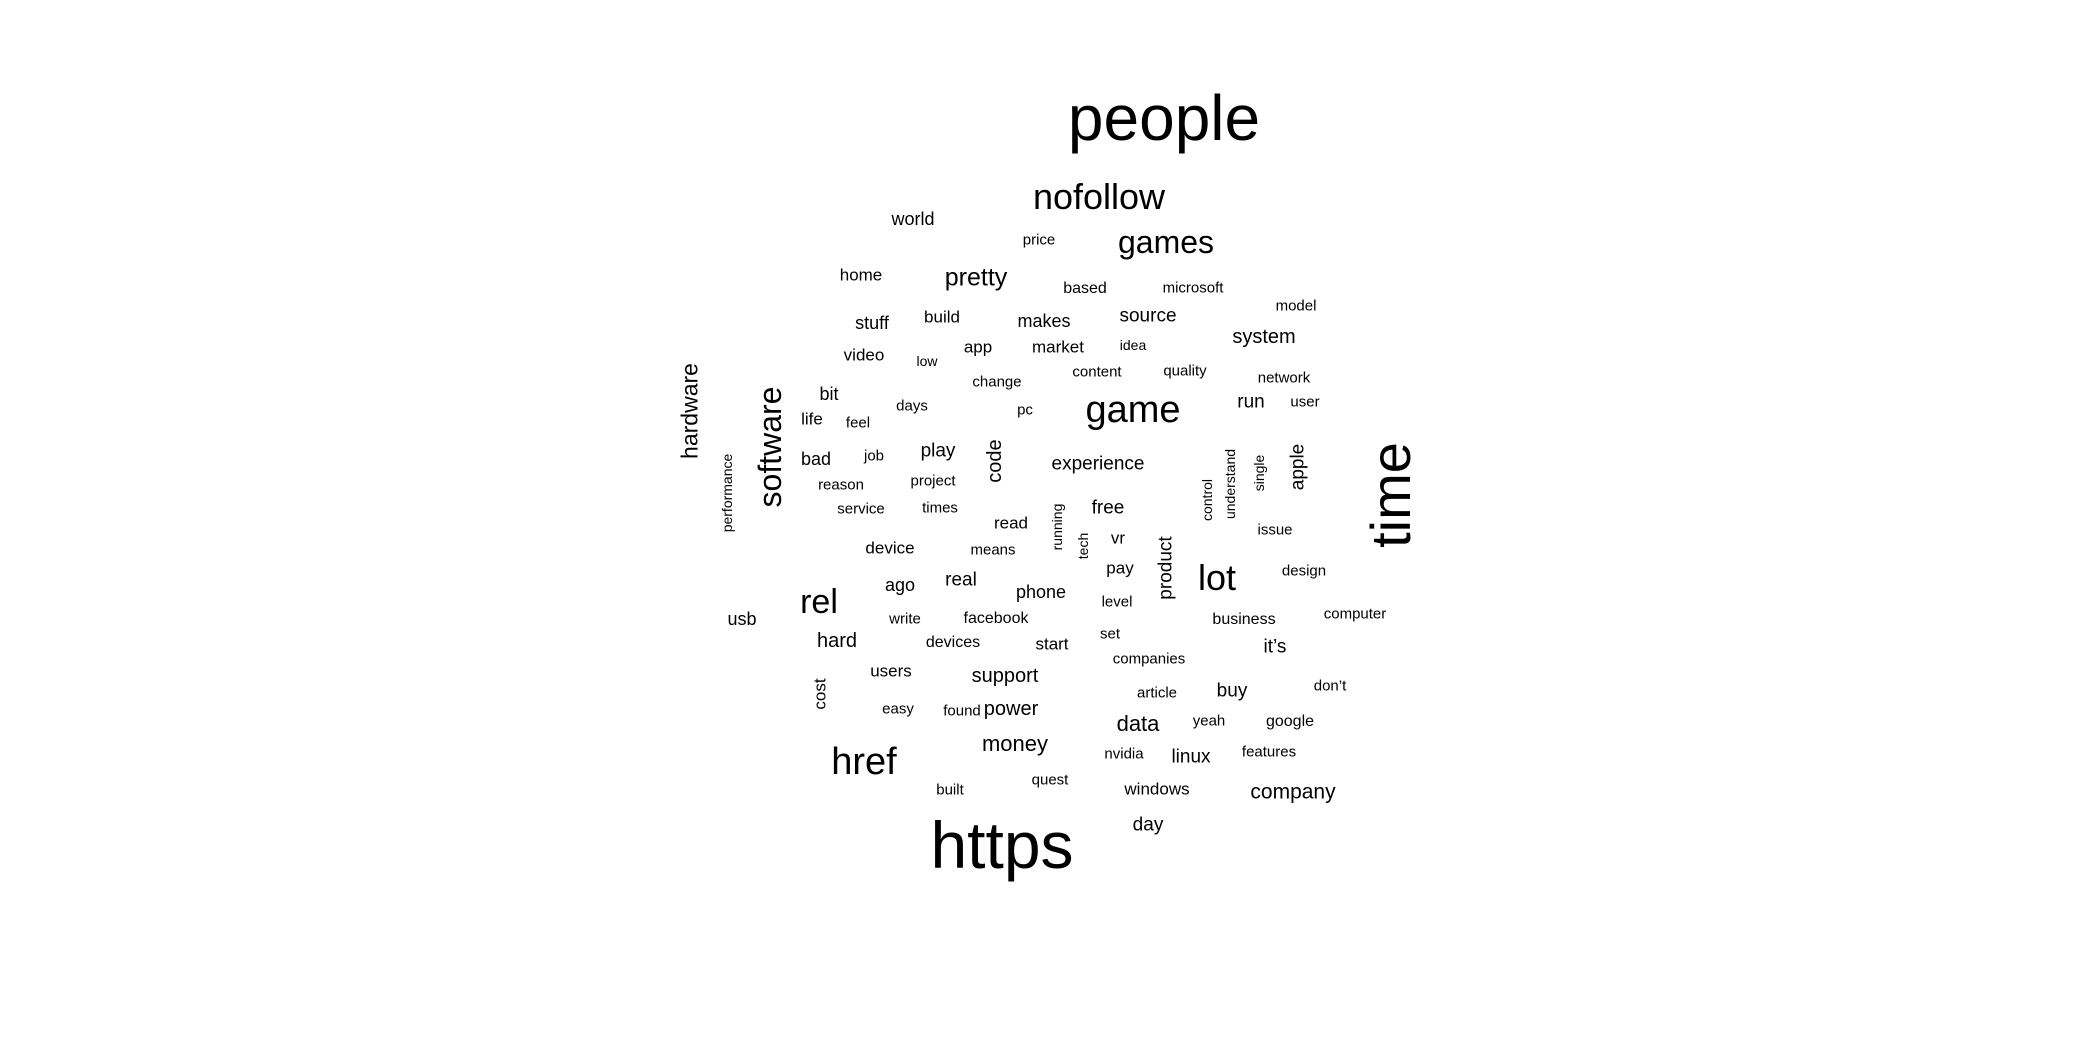  Describe the element at coordinates (938, 451) in the screenshot. I see `word-play: play` at that location.